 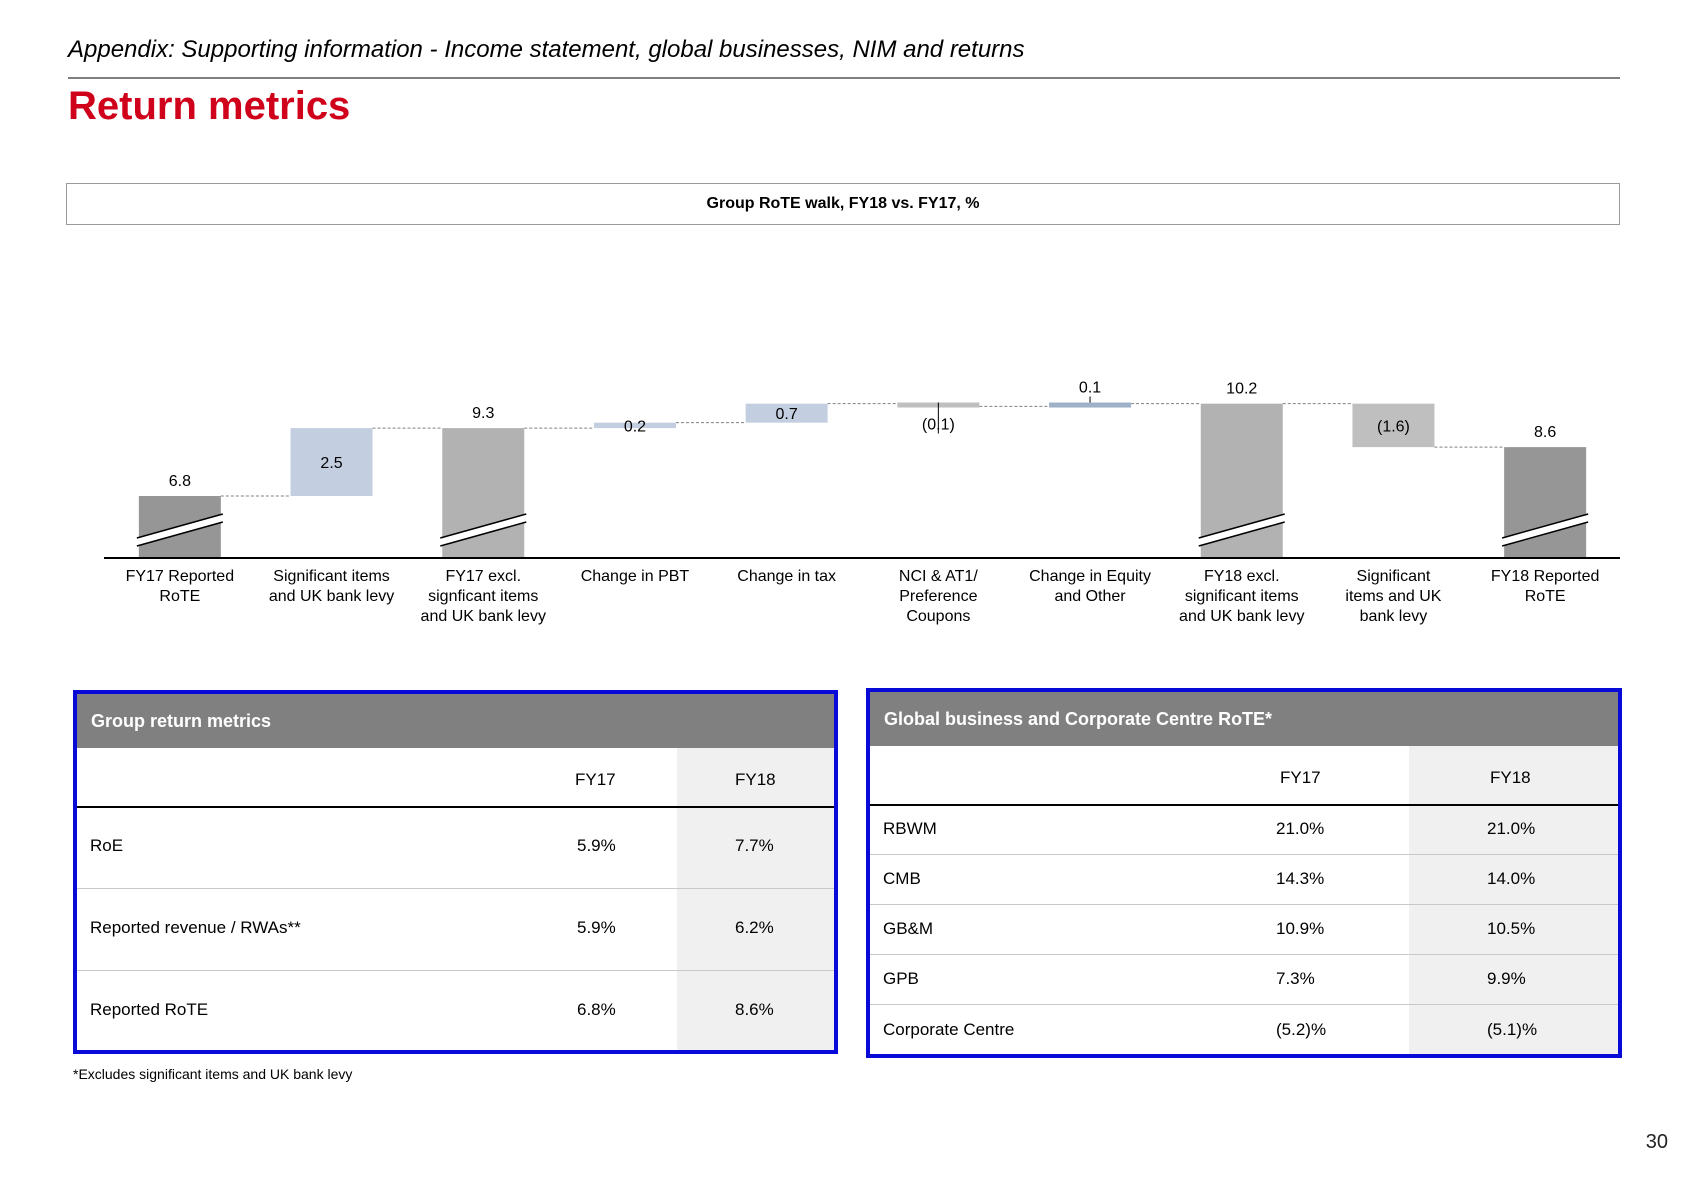 What do you see at coordinates (107, 845) in the screenshot?
I see `row-label: RoE` at bounding box center [107, 845].